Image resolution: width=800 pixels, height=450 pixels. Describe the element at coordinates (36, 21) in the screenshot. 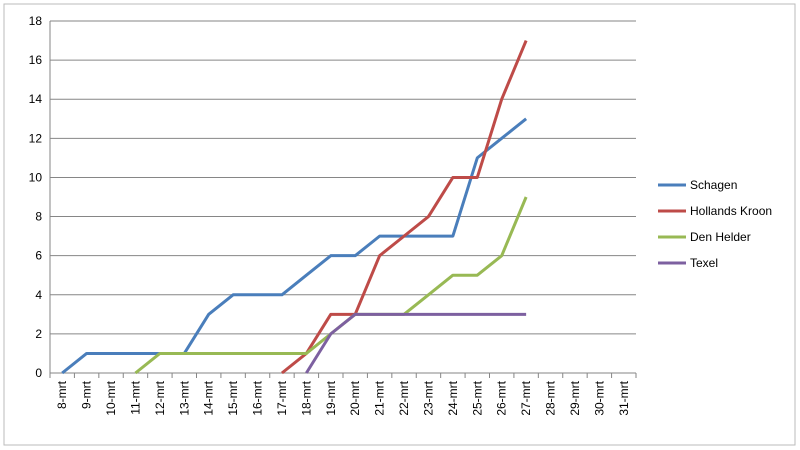

I see `y-tick-label: 18` at that location.